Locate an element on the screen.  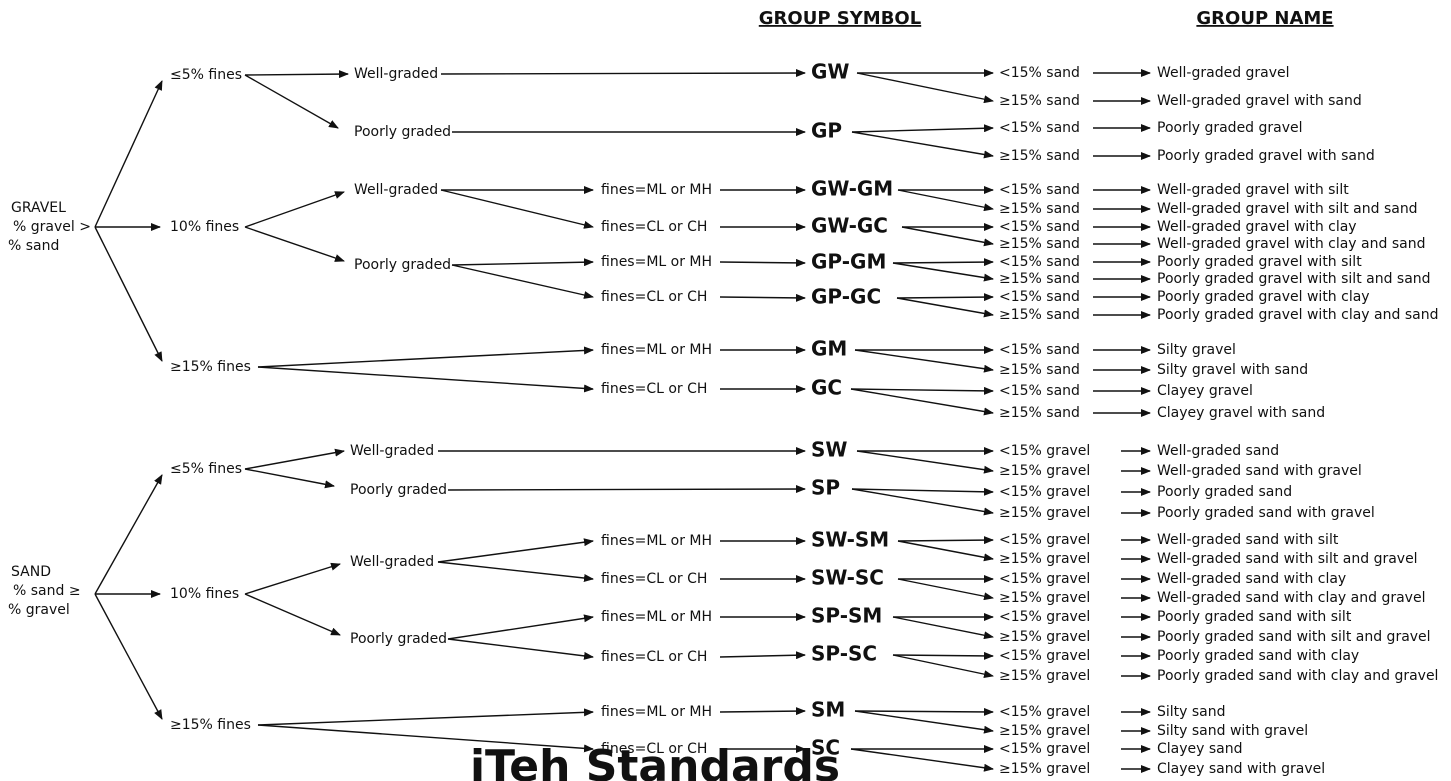
sand-group-name: Poorly graded sand is located at coordinates (1224, 492).